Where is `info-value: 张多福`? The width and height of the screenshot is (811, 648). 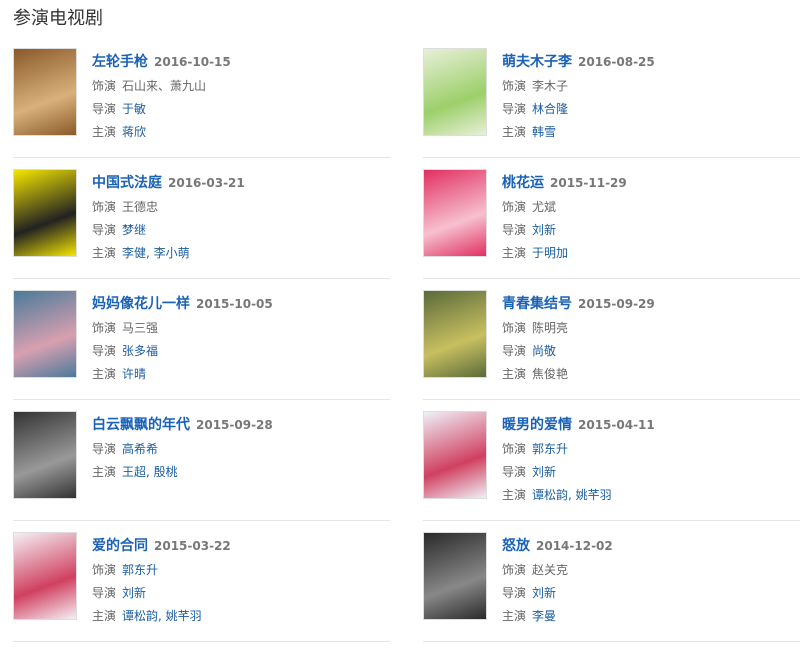
info-value: 张多福 is located at coordinates (140, 351).